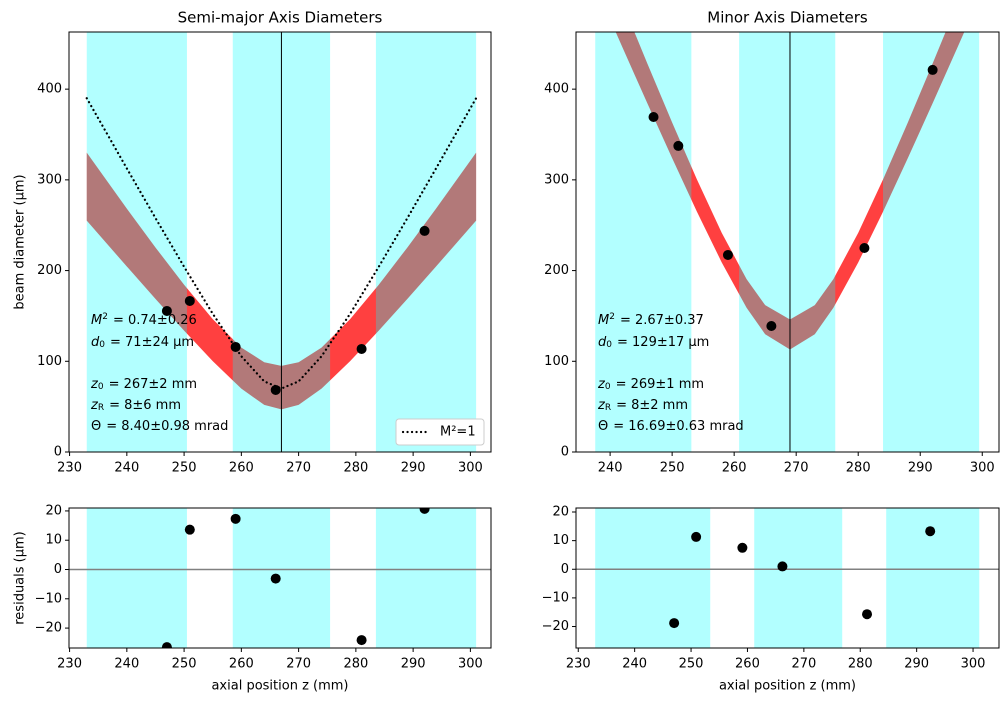 The image size is (1008, 705). What do you see at coordinates (20, 241) in the screenshot?
I see `y-axis-label: beam diameter (µm)` at bounding box center [20, 241].